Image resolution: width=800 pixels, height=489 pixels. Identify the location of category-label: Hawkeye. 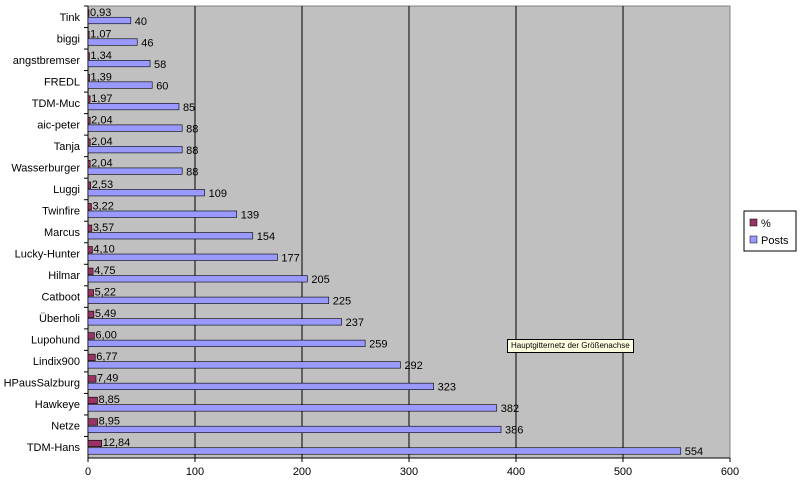
(57, 405).